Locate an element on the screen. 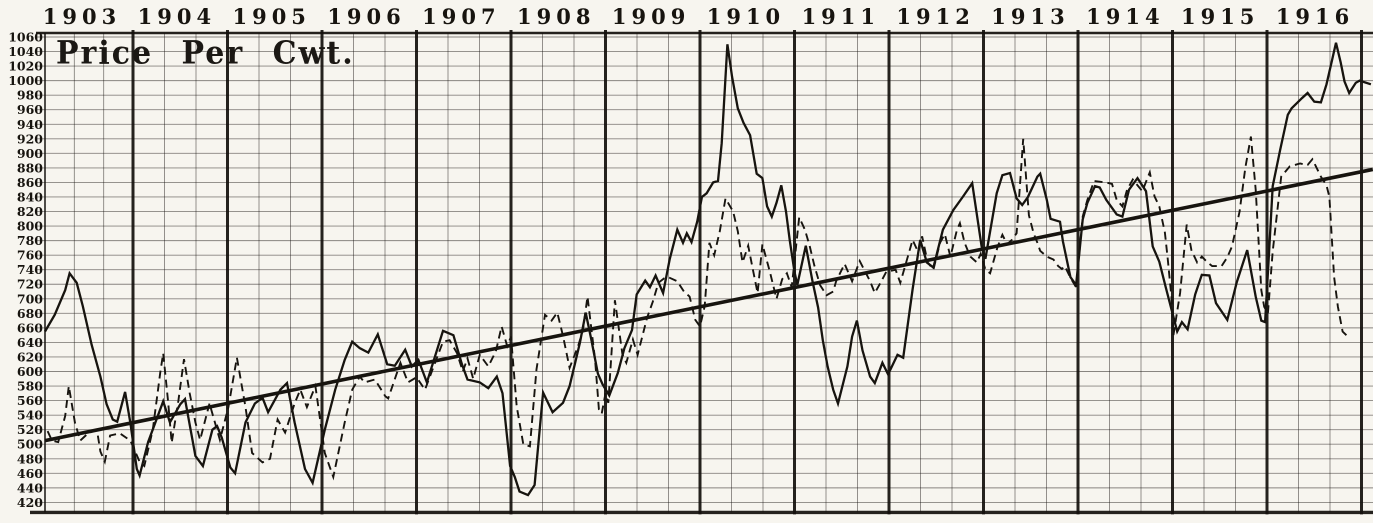 The image size is (1373, 523). y-tick-label: 880 is located at coordinates (30, 167).